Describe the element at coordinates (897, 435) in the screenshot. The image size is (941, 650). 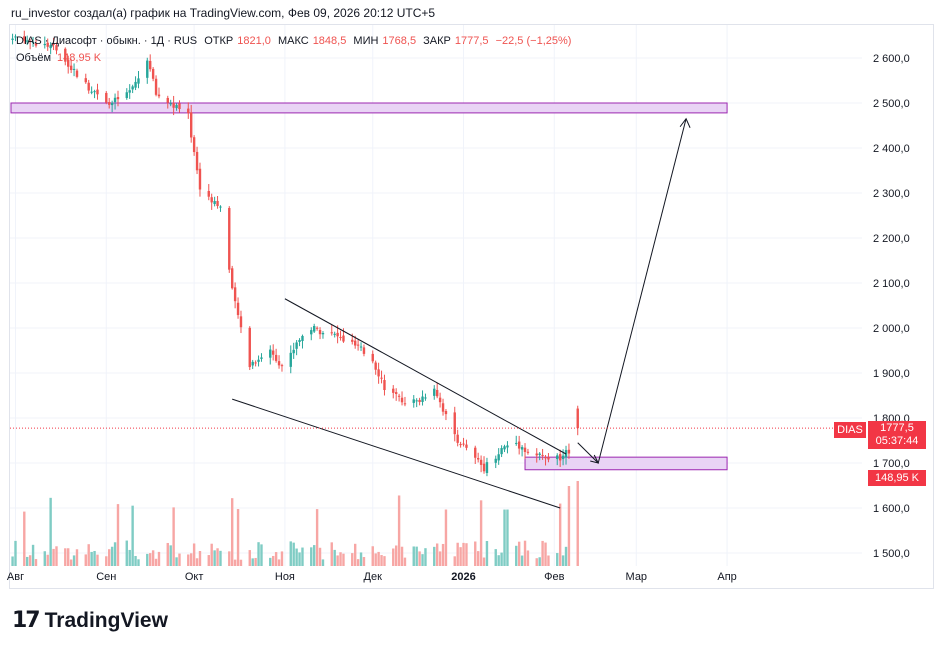
I see `last-price-box: 1777,5 05:37:44` at that location.